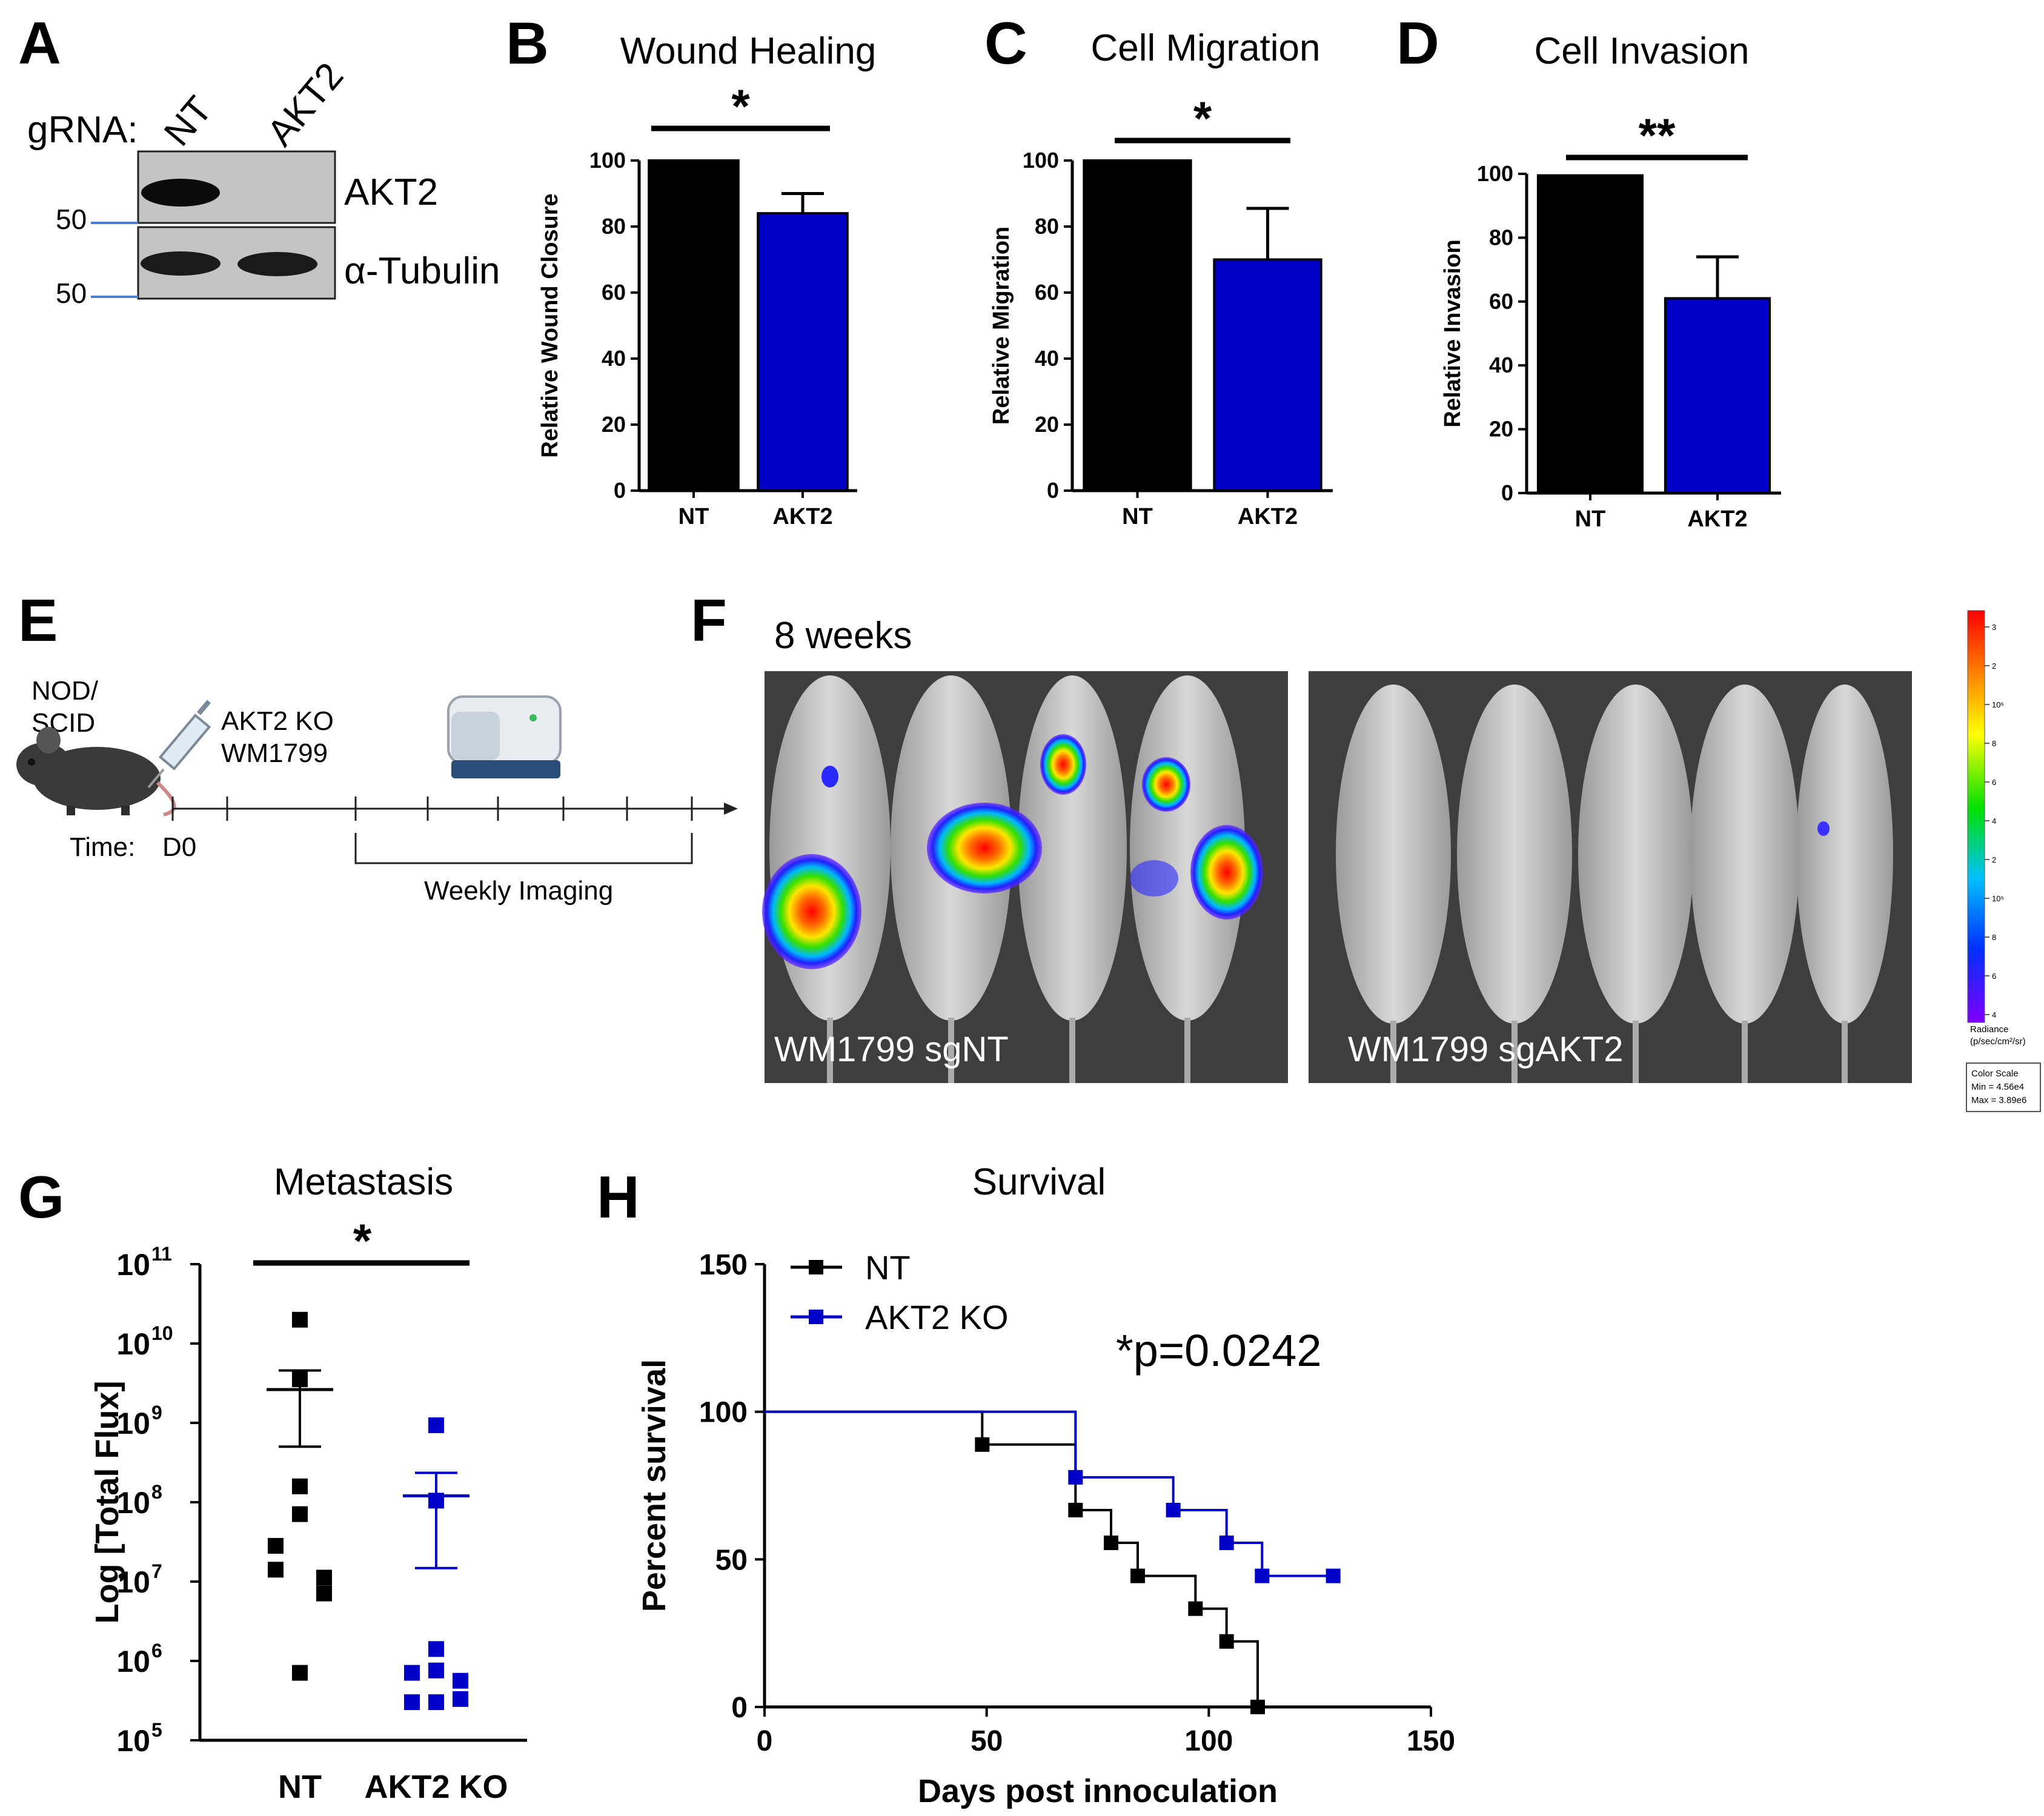 The width and height of the screenshot is (2044, 1816). What do you see at coordinates (1994, 782) in the screenshot?
I see `colorbar-tick-label: 6` at bounding box center [1994, 782].